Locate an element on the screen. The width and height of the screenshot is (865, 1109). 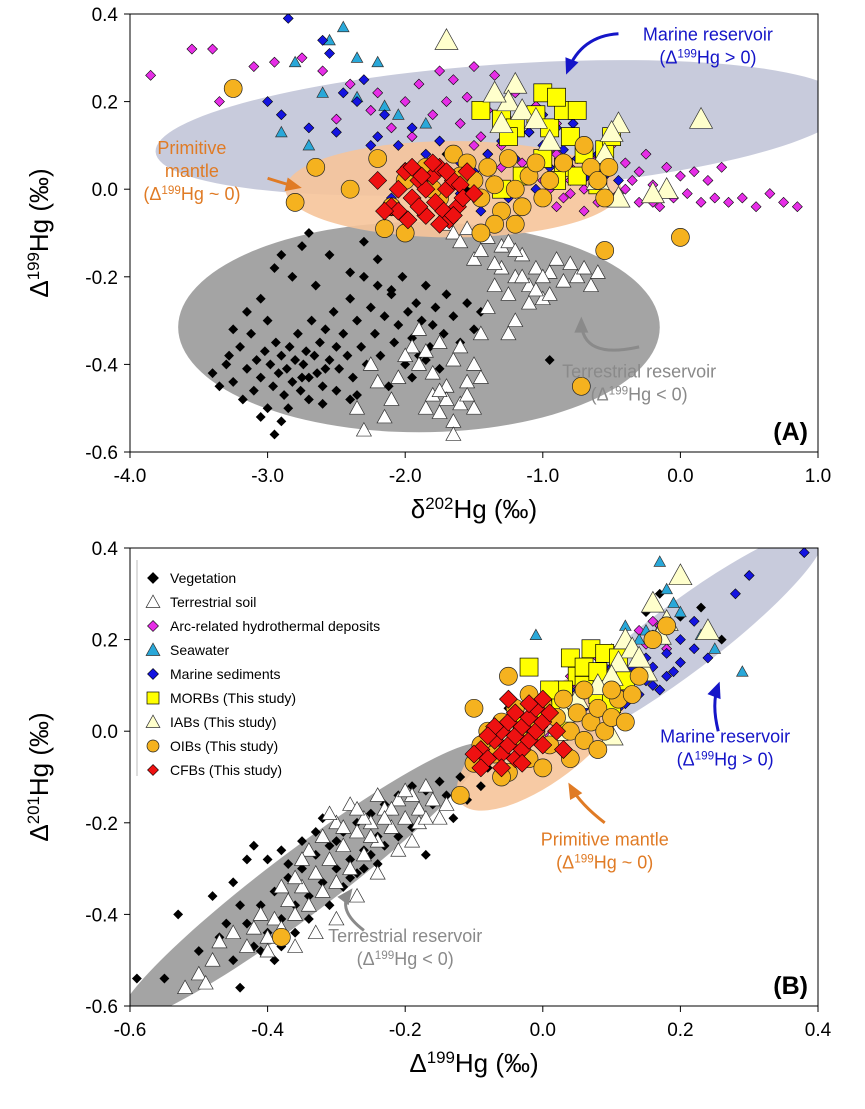
series-terrestrial-soil is located at coordinates (315, 886).